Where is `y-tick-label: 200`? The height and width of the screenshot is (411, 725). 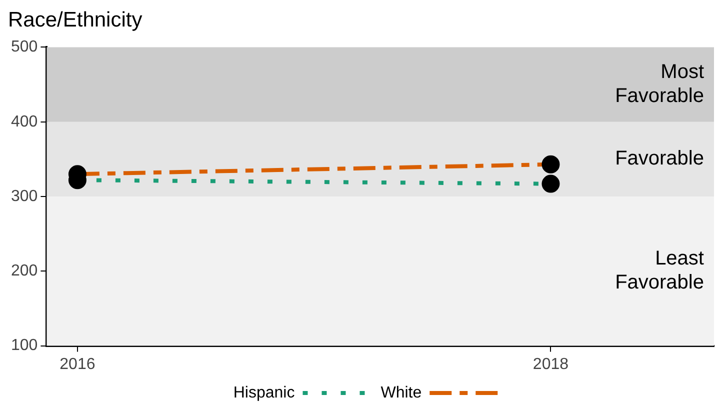 y-tick-label: 200 is located at coordinates (24, 271).